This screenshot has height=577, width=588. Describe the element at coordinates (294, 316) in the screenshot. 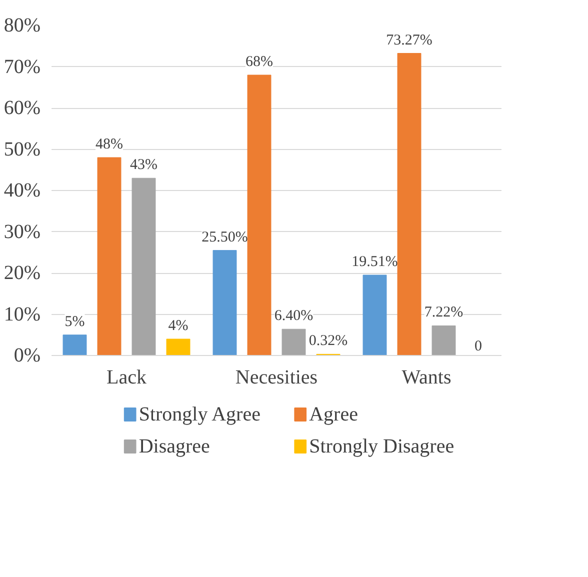

I see `data-label: 6.40%` at that location.